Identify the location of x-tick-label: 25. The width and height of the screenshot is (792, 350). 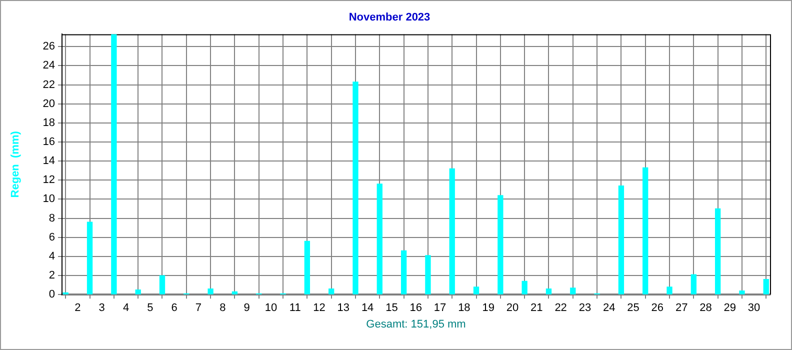
(633, 308).